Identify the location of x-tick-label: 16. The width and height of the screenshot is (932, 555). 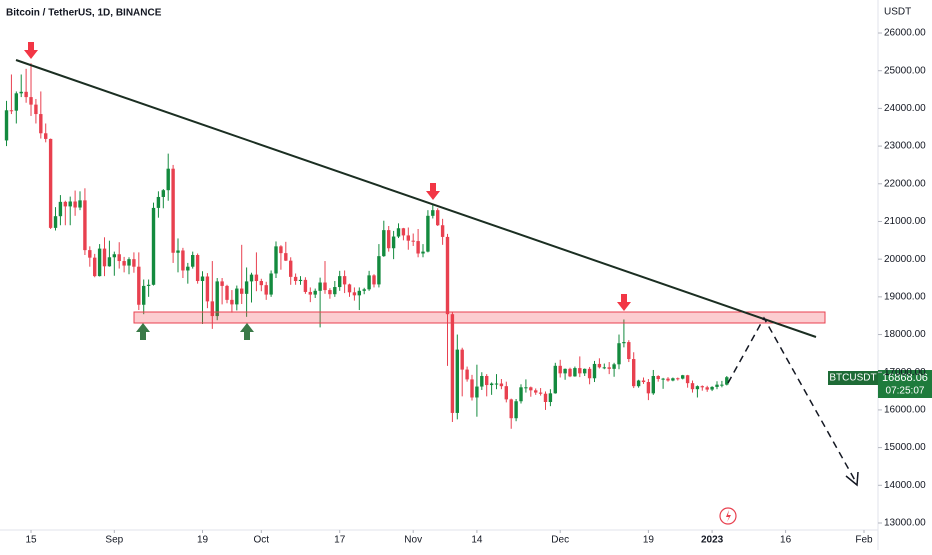
(786, 540).